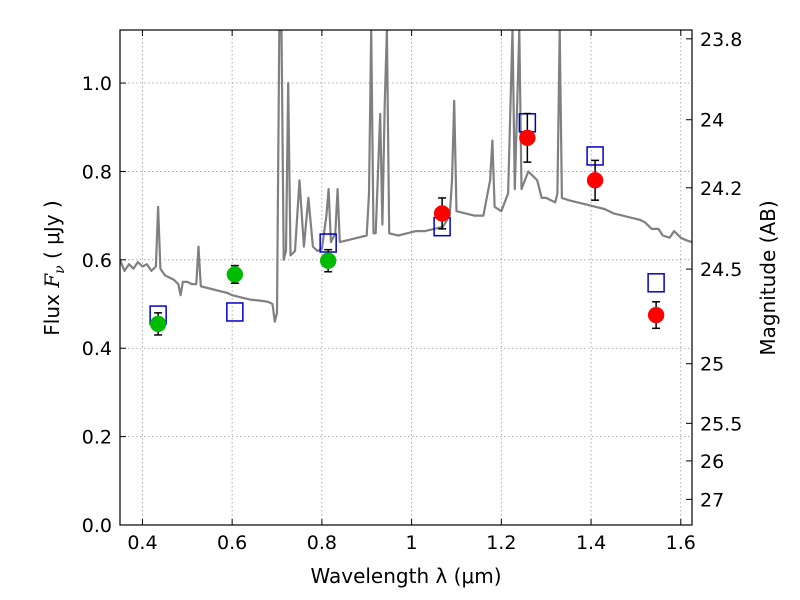  What do you see at coordinates (405, 576) in the screenshot?
I see `x-axis-label: Wavelength λ (μm)` at bounding box center [405, 576].